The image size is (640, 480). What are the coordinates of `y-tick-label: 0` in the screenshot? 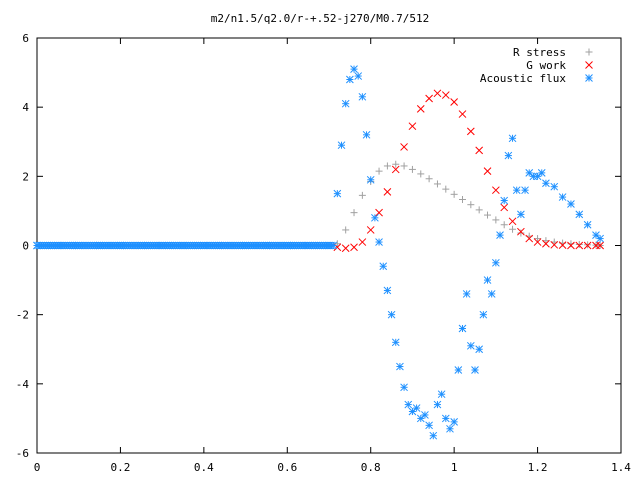 It's located at (25, 246).